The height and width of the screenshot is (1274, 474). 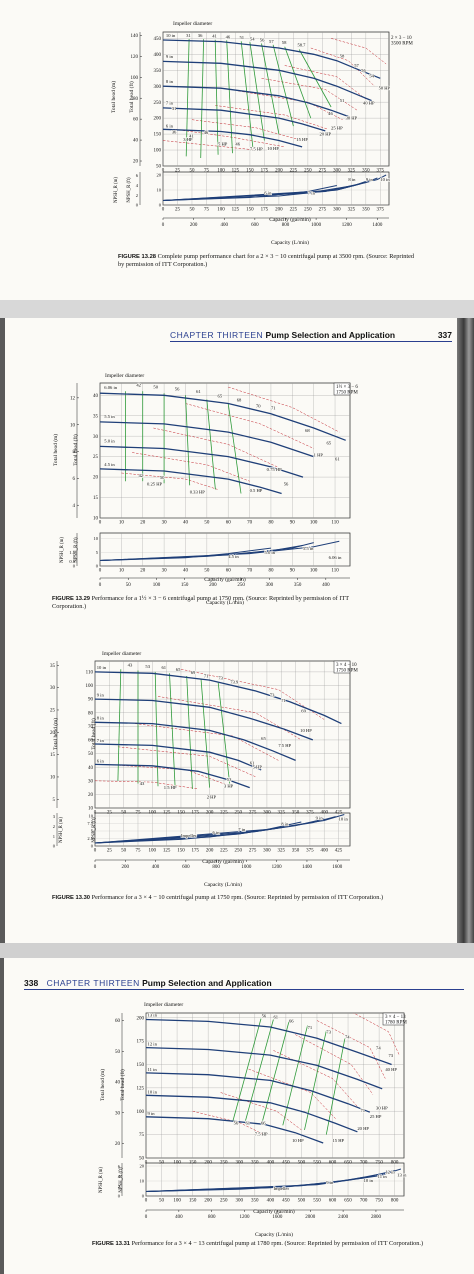 What do you see at coordinates (339, 851) in the screenshot?
I see `x-tick-label: 425` at bounding box center [339, 851].